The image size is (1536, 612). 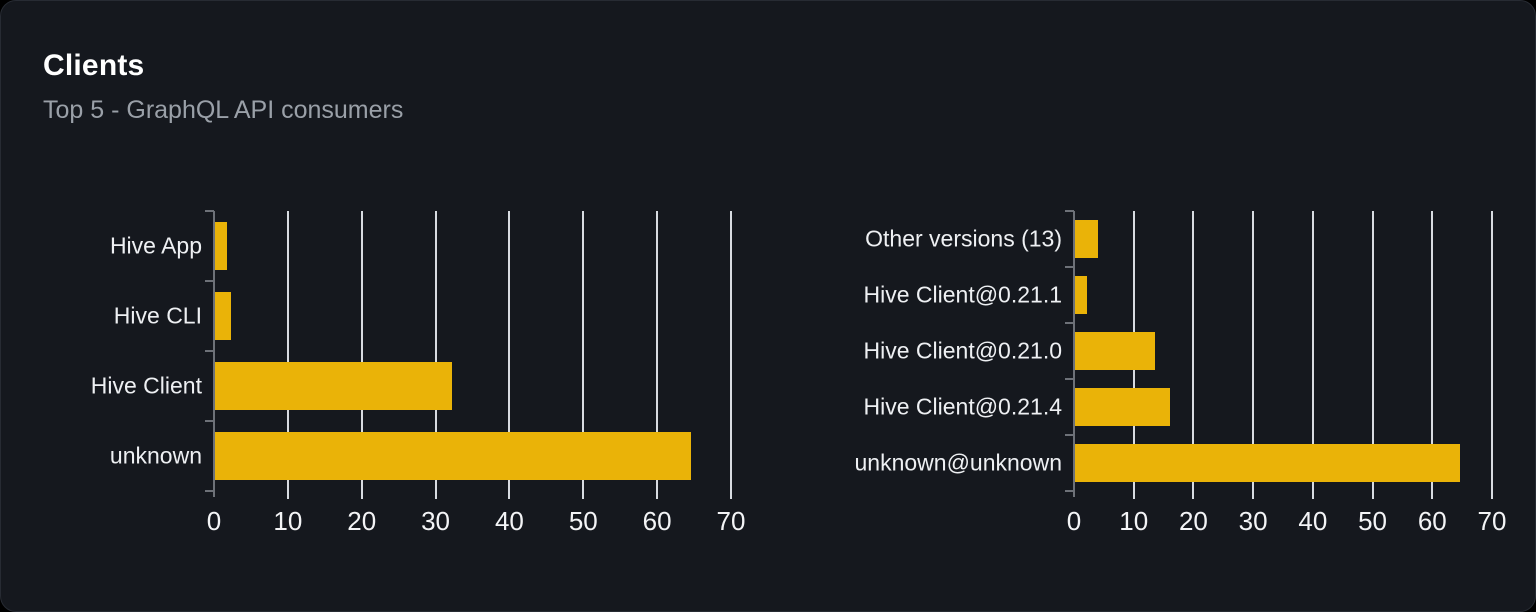 What do you see at coordinates (963, 406) in the screenshot?
I see `category-label: Hive Client@0.21.4` at bounding box center [963, 406].